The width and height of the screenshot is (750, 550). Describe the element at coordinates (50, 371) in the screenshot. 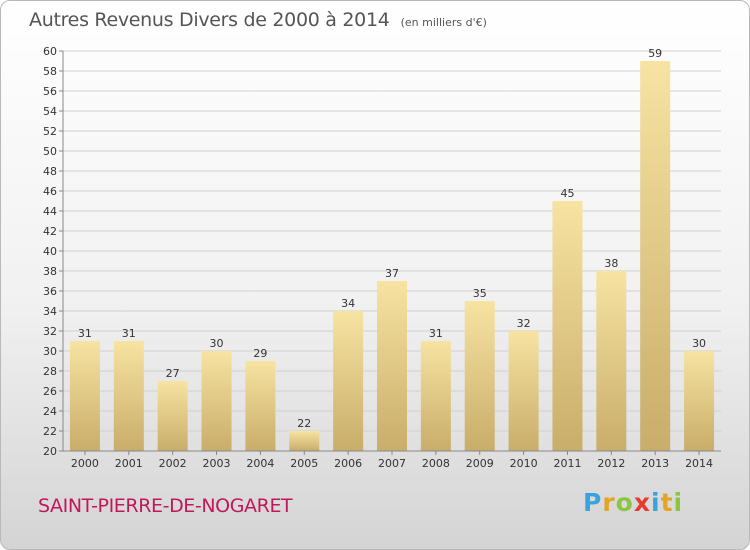

I see `y-tick-label: 28` at that location.